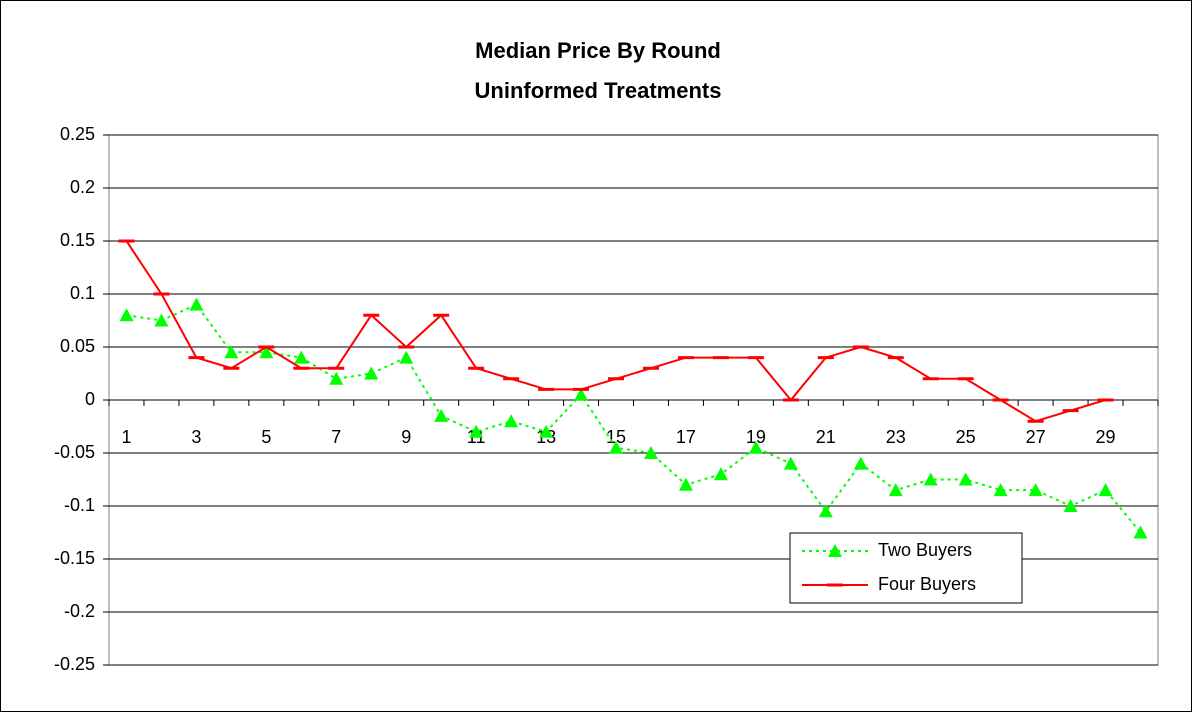 Image resolution: width=1193 pixels, height=713 pixels. I want to click on x-tick-label: 29, so click(1106, 437).